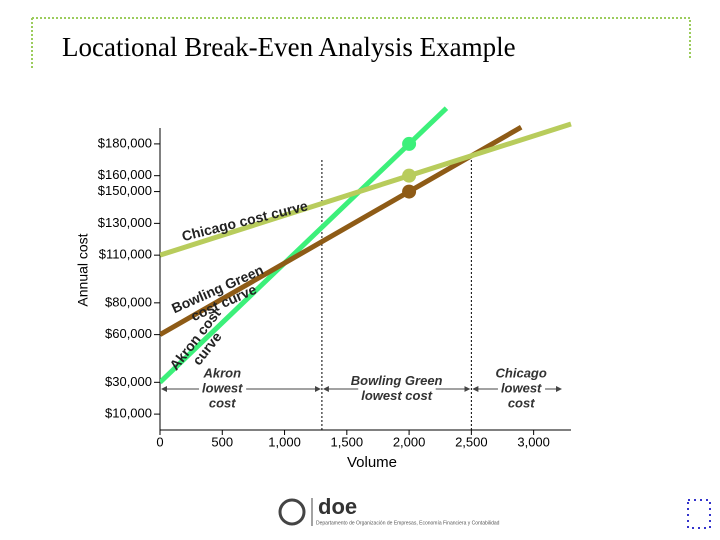 This screenshot has height=540, width=720. Describe the element at coordinates (292, 512) in the screenshot. I see `logo-icon` at that location.